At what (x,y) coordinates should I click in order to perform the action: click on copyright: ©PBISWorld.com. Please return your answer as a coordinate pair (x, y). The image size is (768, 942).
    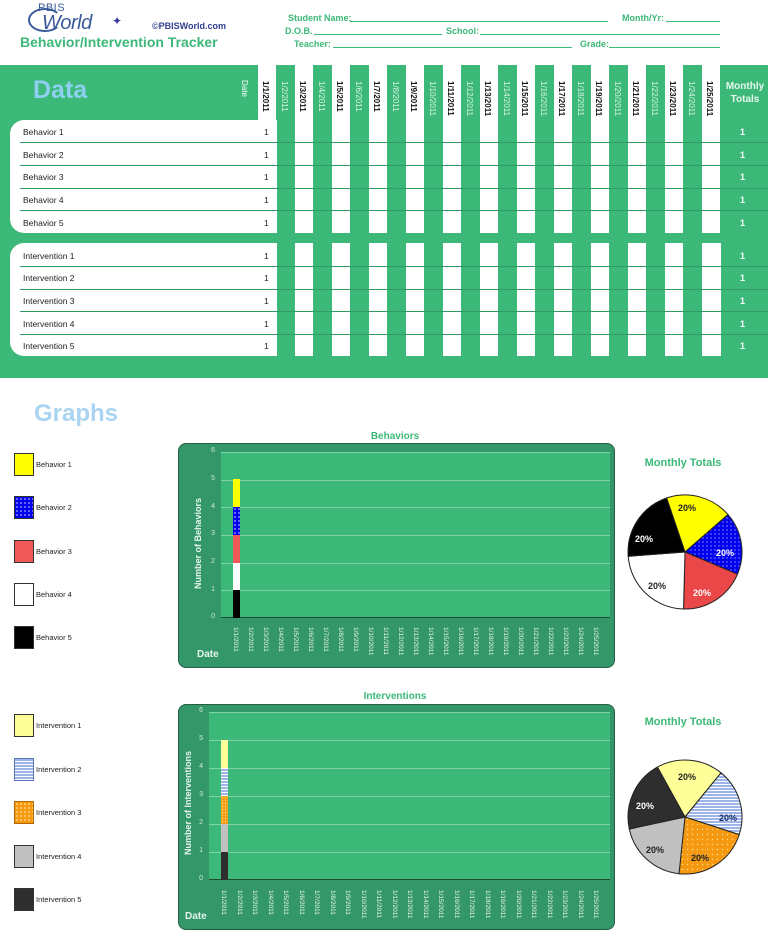
    Looking at the image, I should click on (189, 26).